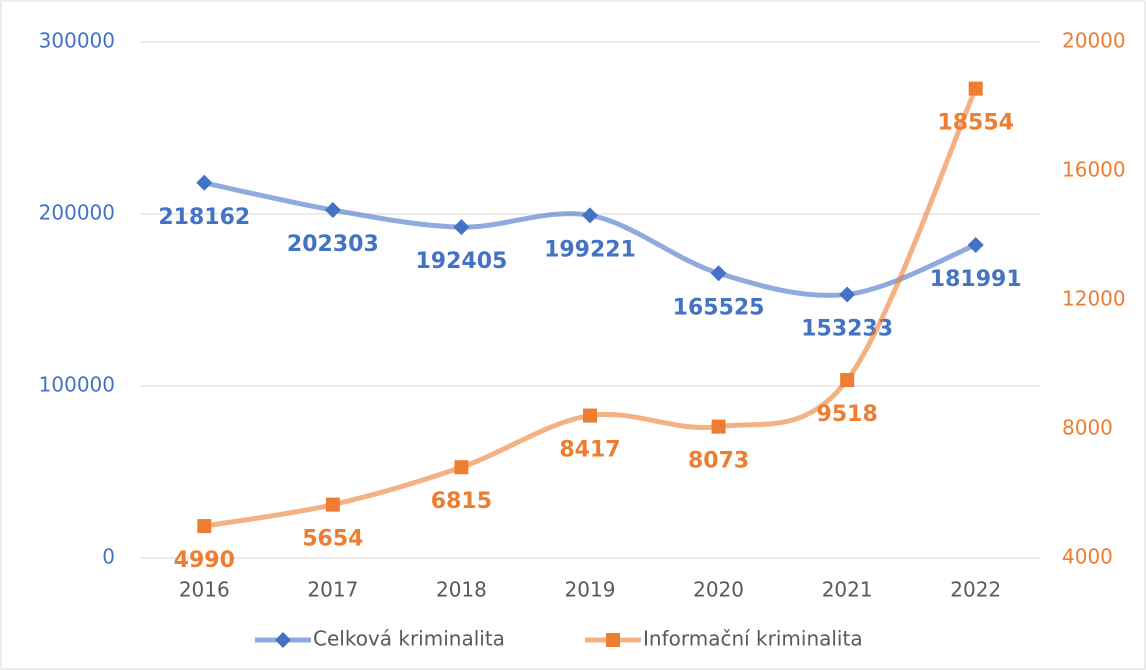  I want to click on data-label: 18554, so click(975, 123).